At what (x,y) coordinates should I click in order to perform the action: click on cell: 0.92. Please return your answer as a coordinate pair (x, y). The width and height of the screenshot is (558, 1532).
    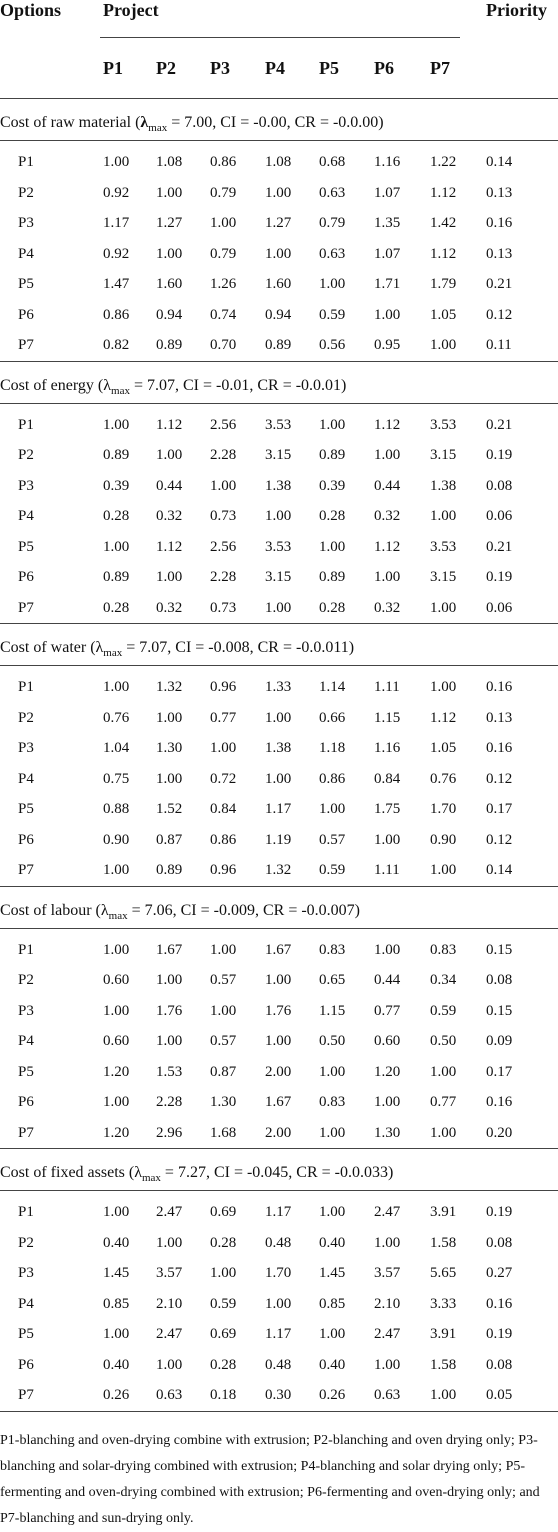
    Looking at the image, I should click on (116, 192).